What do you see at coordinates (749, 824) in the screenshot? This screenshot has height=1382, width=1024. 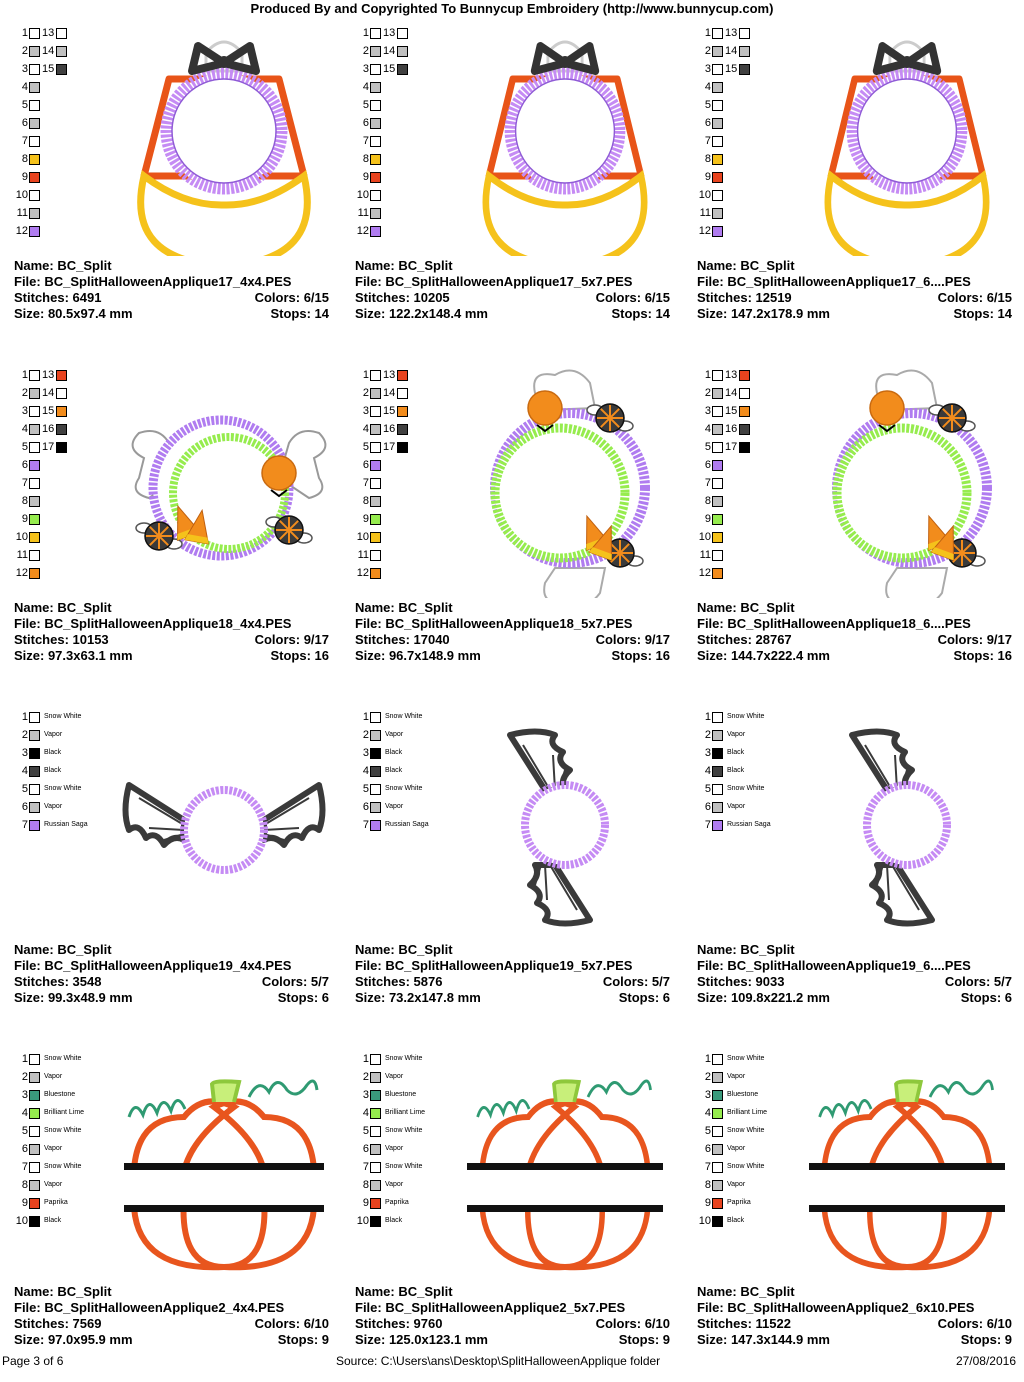 I see `thread-name: Russian Saga` at bounding box center [749, 824].